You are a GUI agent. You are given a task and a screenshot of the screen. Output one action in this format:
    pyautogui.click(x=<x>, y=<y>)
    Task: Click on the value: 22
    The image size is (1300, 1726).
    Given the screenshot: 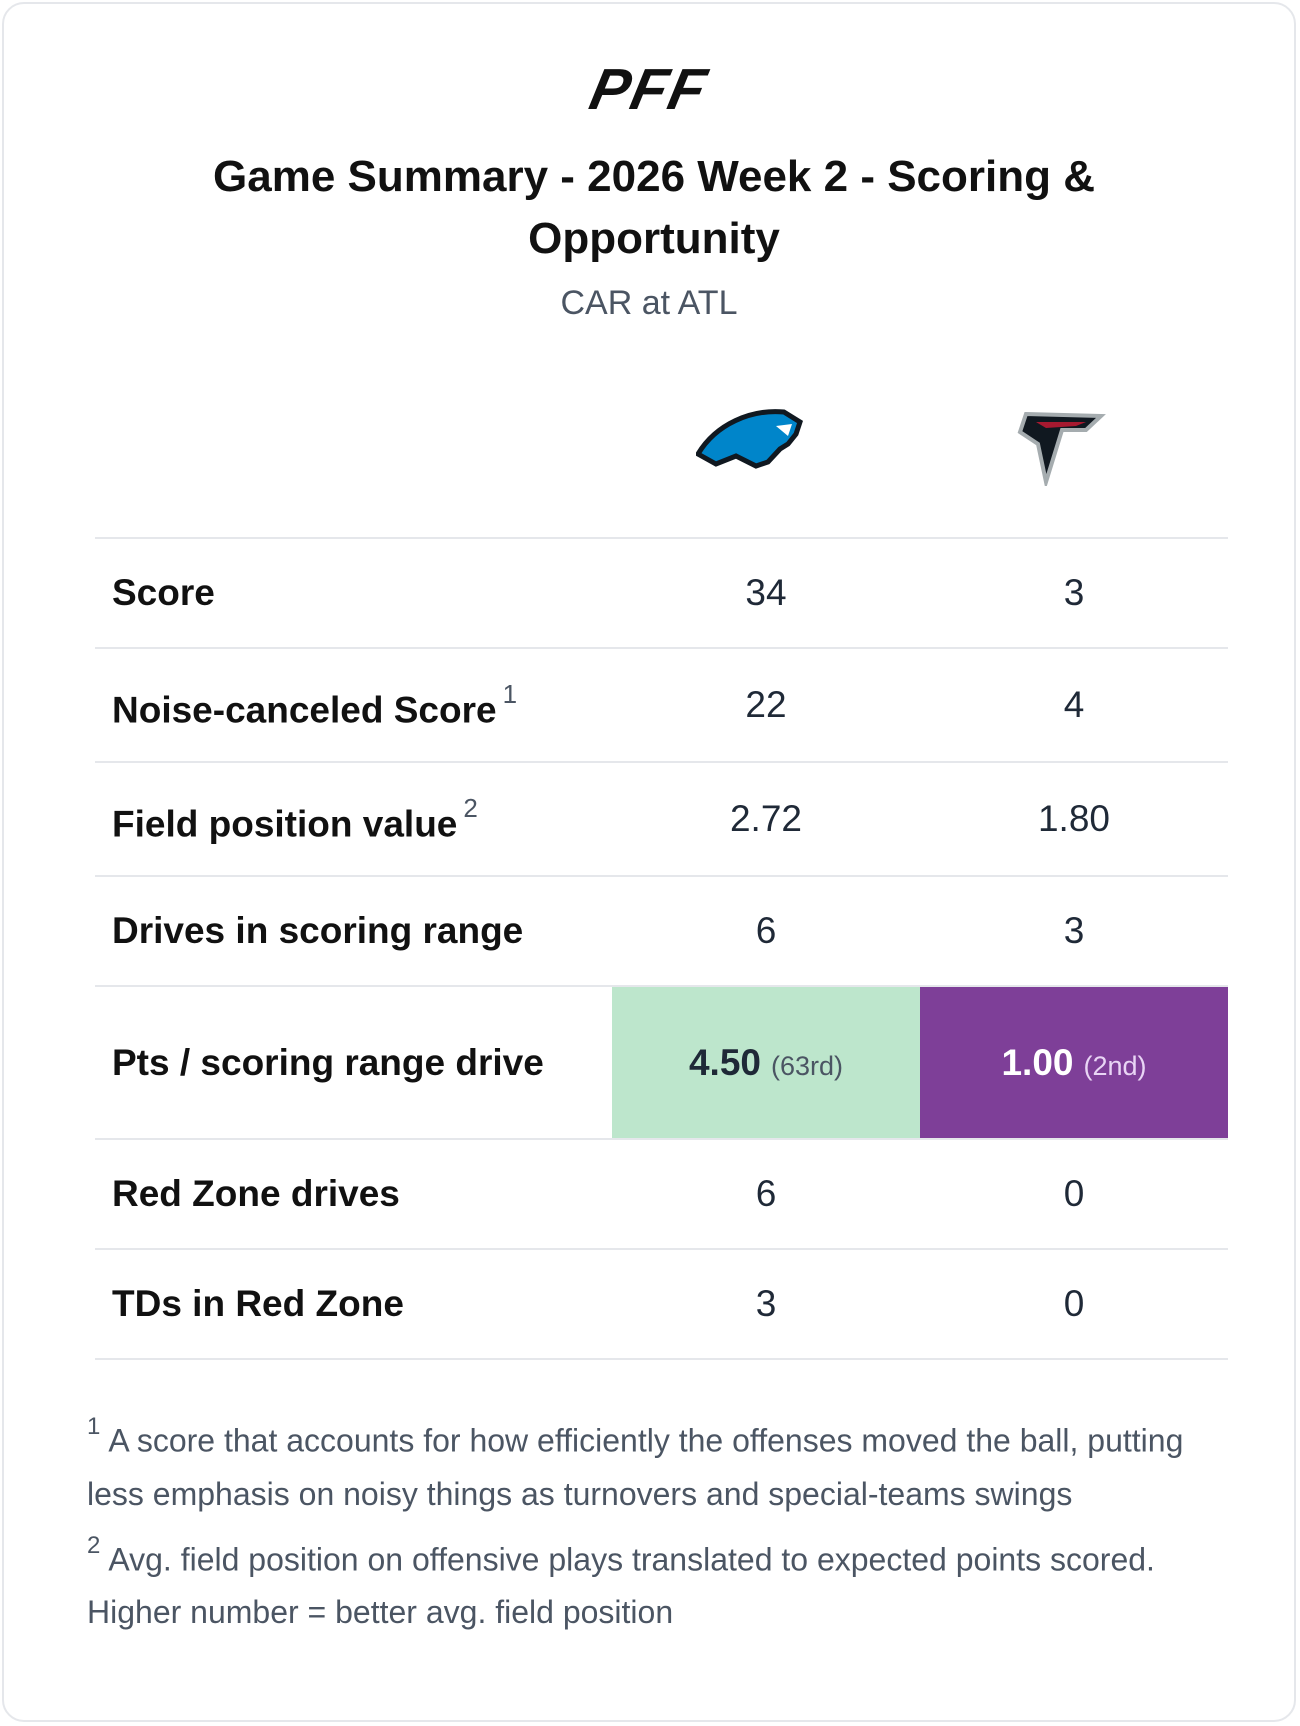 What is the action you would take?
    pyautogui.click(x=766, y=704)
    